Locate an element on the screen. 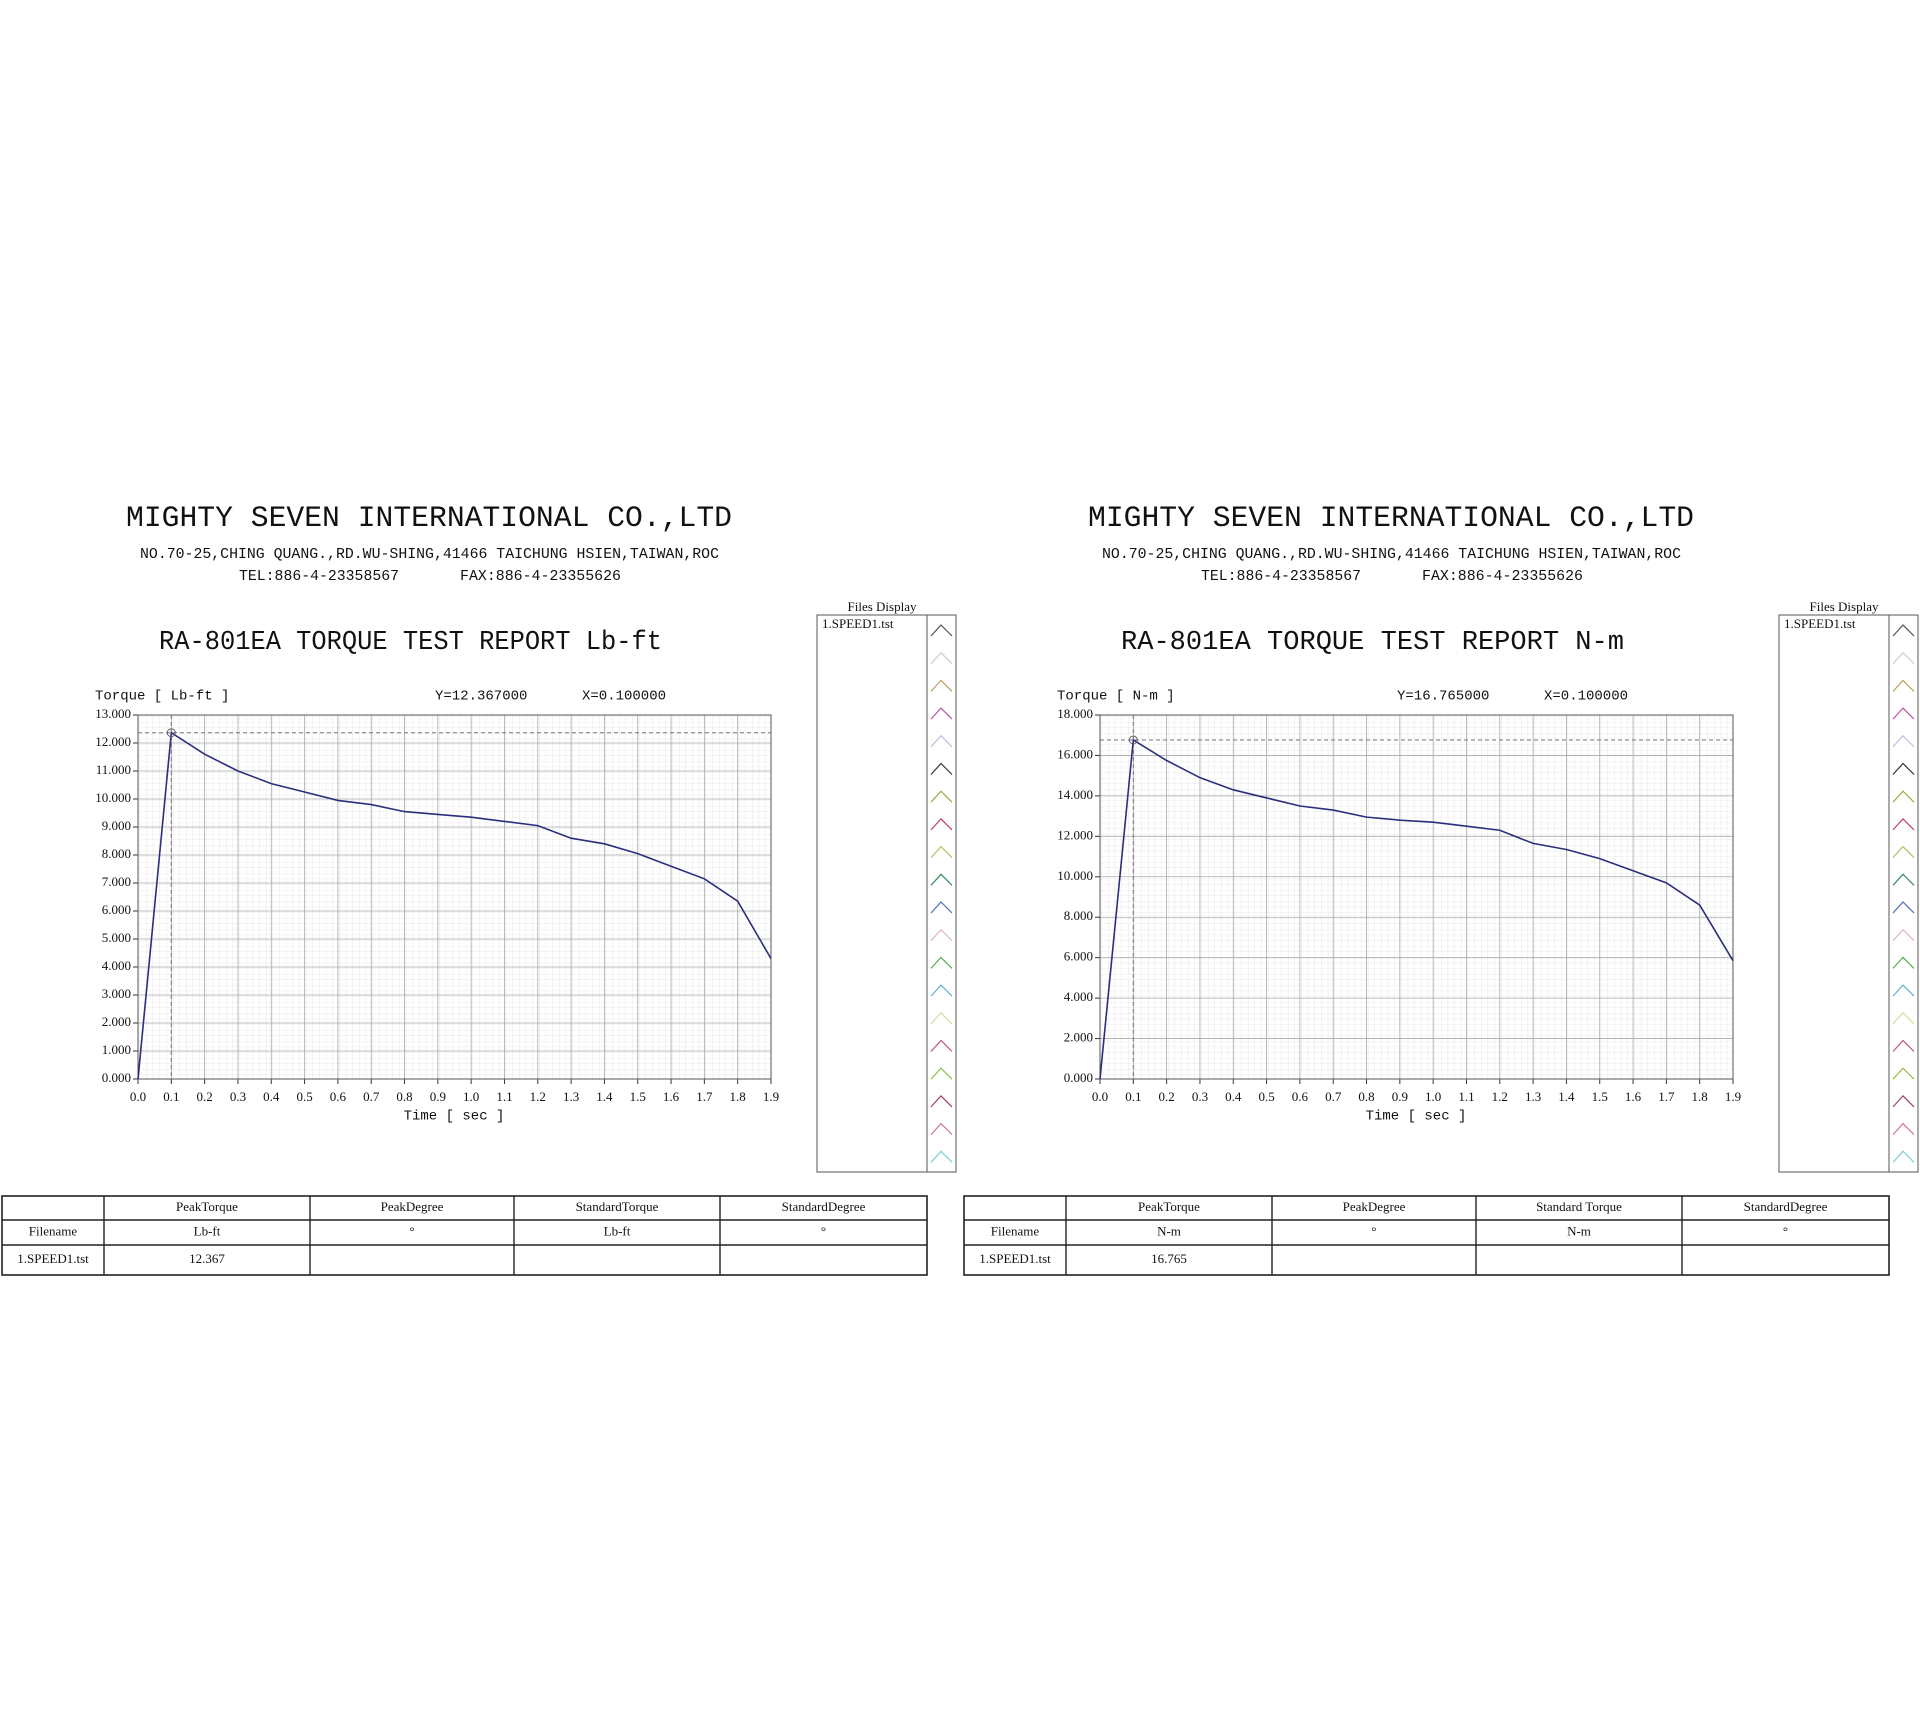 This screenshot has height=1734, width=1920. plot-background is located at coordinates (454, 897).